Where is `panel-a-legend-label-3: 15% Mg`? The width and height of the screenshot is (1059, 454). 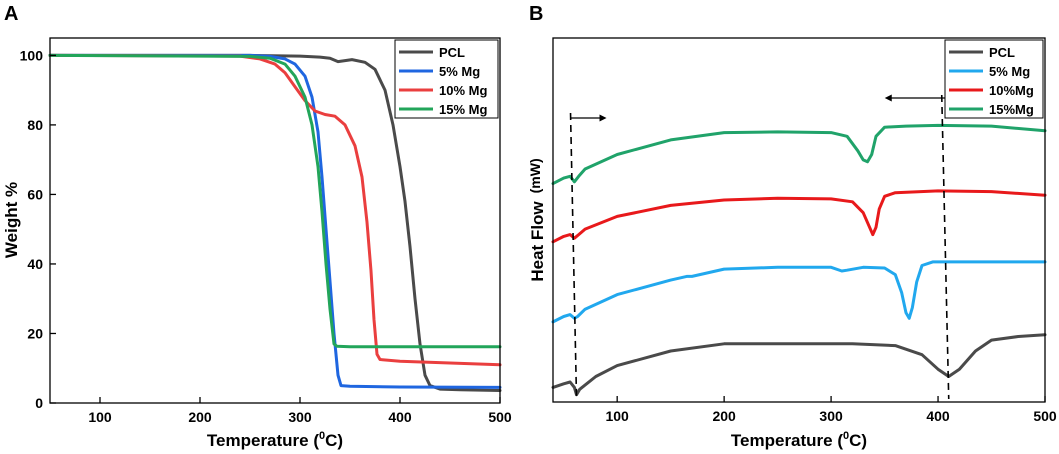
panel-a-legend-label-3: 15% Mg is located at coordinates (463, 109).